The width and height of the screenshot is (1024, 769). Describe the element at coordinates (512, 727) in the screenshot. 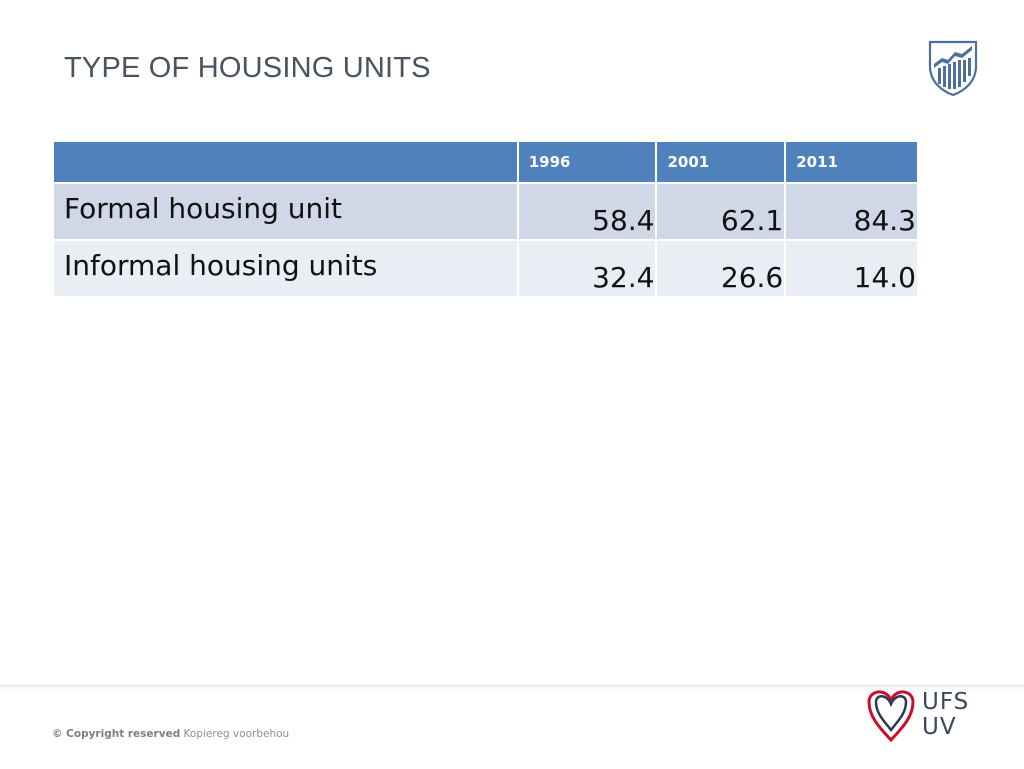

I see `footer-band` at that location.